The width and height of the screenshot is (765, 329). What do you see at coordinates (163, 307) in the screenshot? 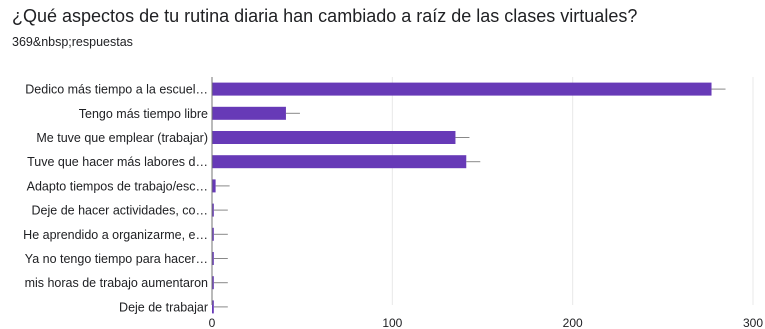
I see `category-label: Deje de trabajar` at bounding box center [163, 307].